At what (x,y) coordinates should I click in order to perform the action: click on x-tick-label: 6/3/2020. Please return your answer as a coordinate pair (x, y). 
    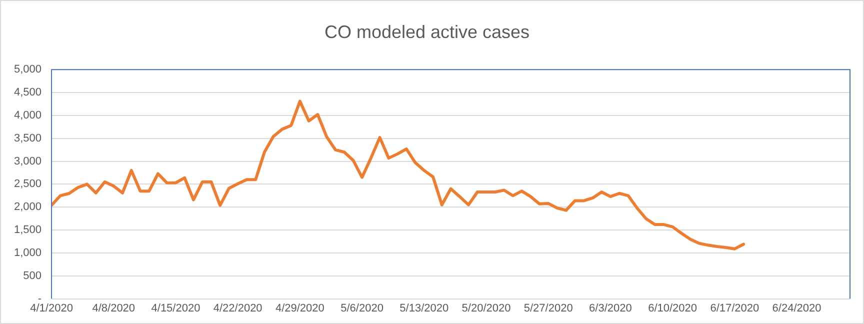
    Looking at the image, I should click on (610, 308).